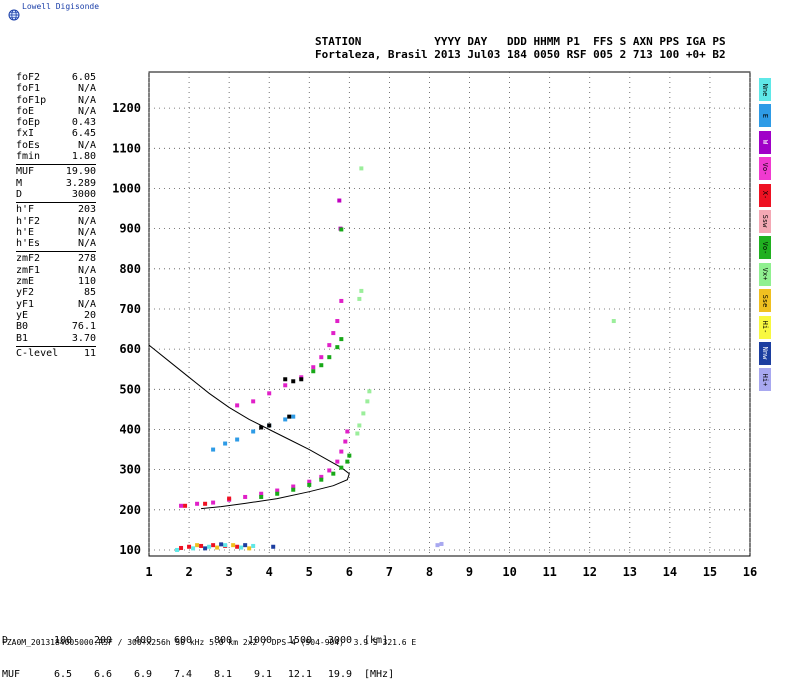  What do you see at coordinates (56, 100) in the screenshot?
I see `param-row: foF1p N/A` at bounding box center [56, 100].